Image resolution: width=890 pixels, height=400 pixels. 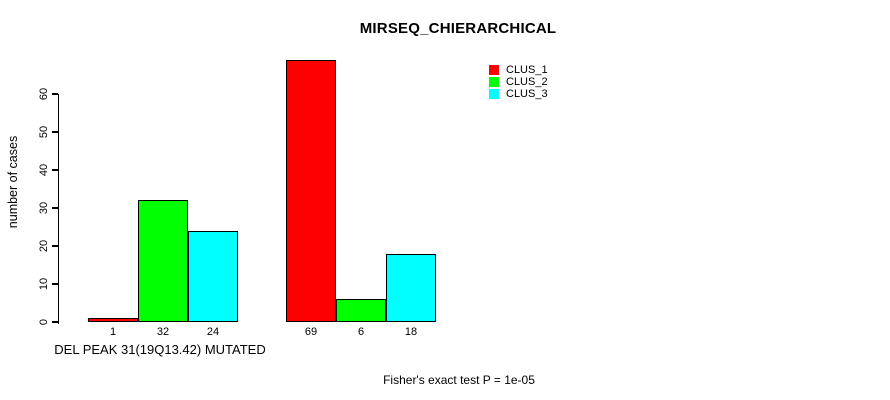 I want to click on y-axis-tick-label: 40, so click(x=44, y=170).